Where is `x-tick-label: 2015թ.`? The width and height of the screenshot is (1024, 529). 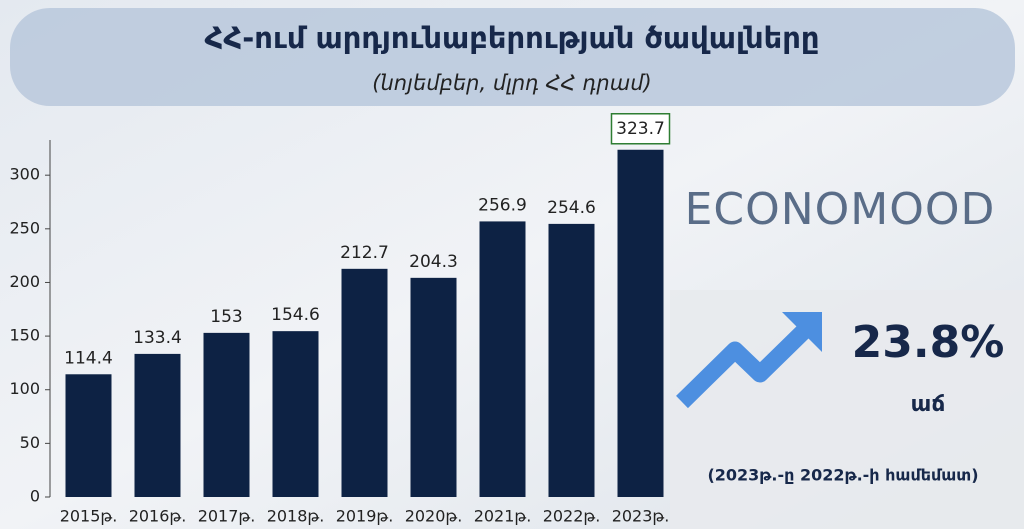
x-tick-label: 2015թ. is located at coordinates (89, 516).